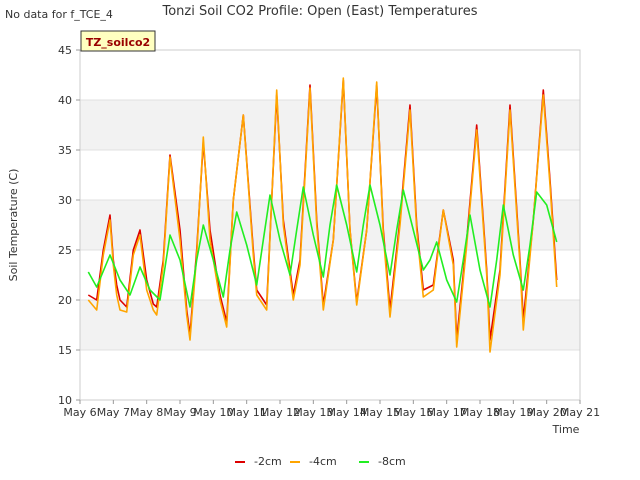  What do you see at coordinates (65, 200) in the screenshot?
I see `y-tick-label: 30` at bounding box center [65, 200].